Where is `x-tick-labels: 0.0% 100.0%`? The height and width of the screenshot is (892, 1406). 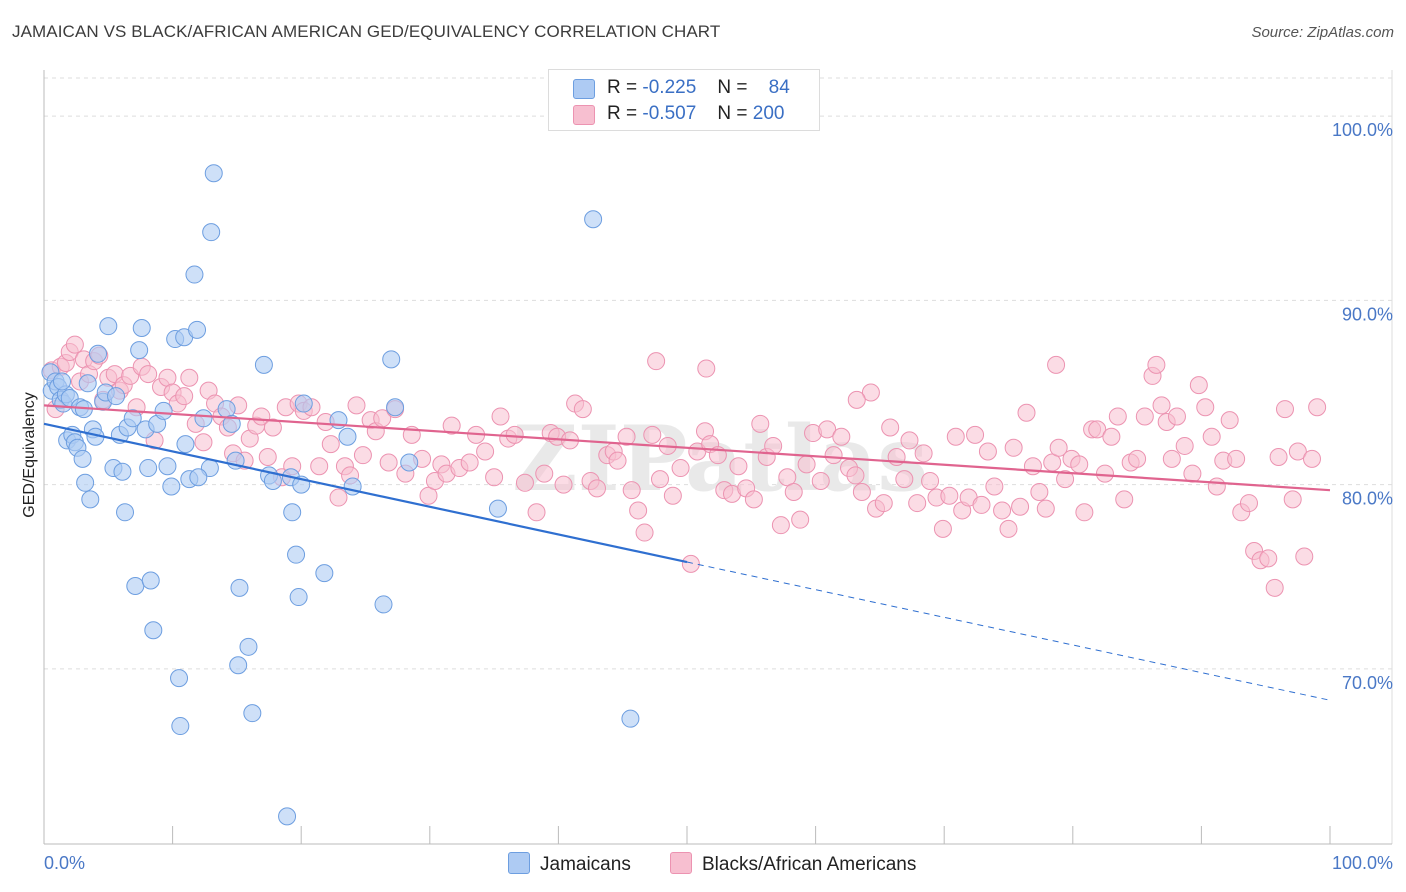
x-tick-labels: 0.0% 100.0% is located at coordinates (718, 863).